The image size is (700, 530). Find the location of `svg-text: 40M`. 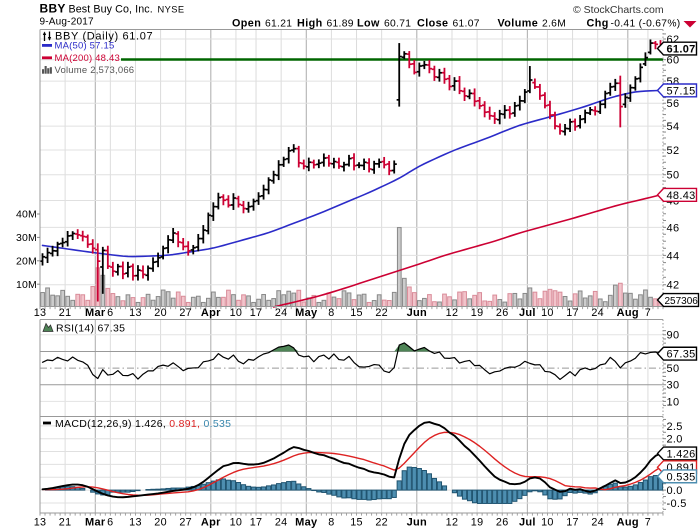

svg-text: 40M is located at coordinates (26, 215).